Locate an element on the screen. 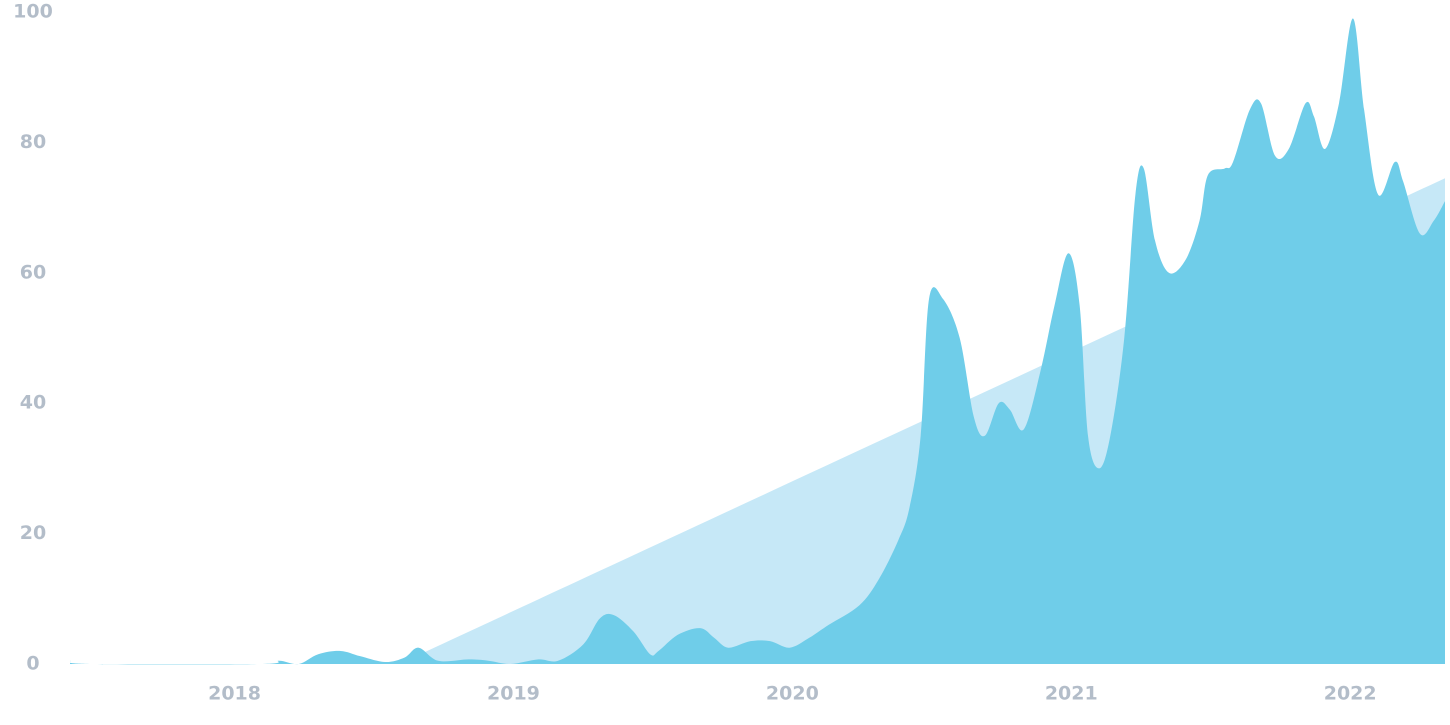 The width and height of the screenshot is (1450, 725). x-tick-label: 2019 is located at coordinates (513, 694).